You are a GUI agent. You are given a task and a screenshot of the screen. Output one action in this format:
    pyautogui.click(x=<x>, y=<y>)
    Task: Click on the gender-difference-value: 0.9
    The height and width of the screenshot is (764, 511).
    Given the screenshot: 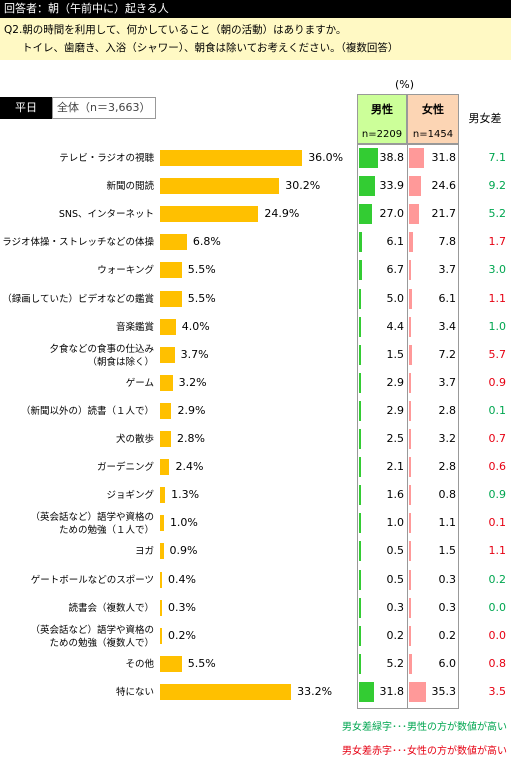 What is the action you would take?
    pyautogui.click(x=497, y=494)
    